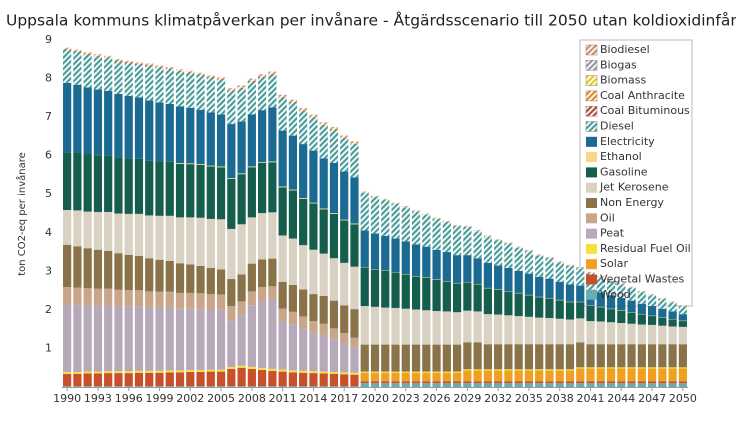 Image resolution: width=736 pixels, height=433 pixels. I want to click on legend-label: Non Energy, so click(632, 202).